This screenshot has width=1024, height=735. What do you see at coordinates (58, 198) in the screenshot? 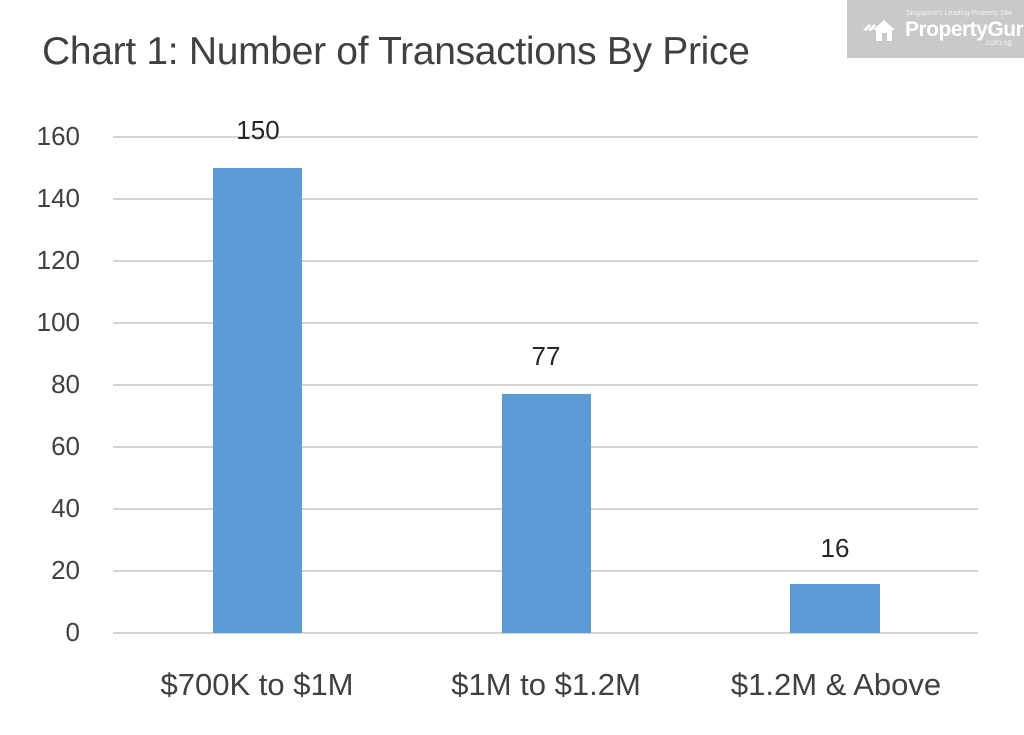
I see `y-tick: 140` at bounding box center [58, 198].